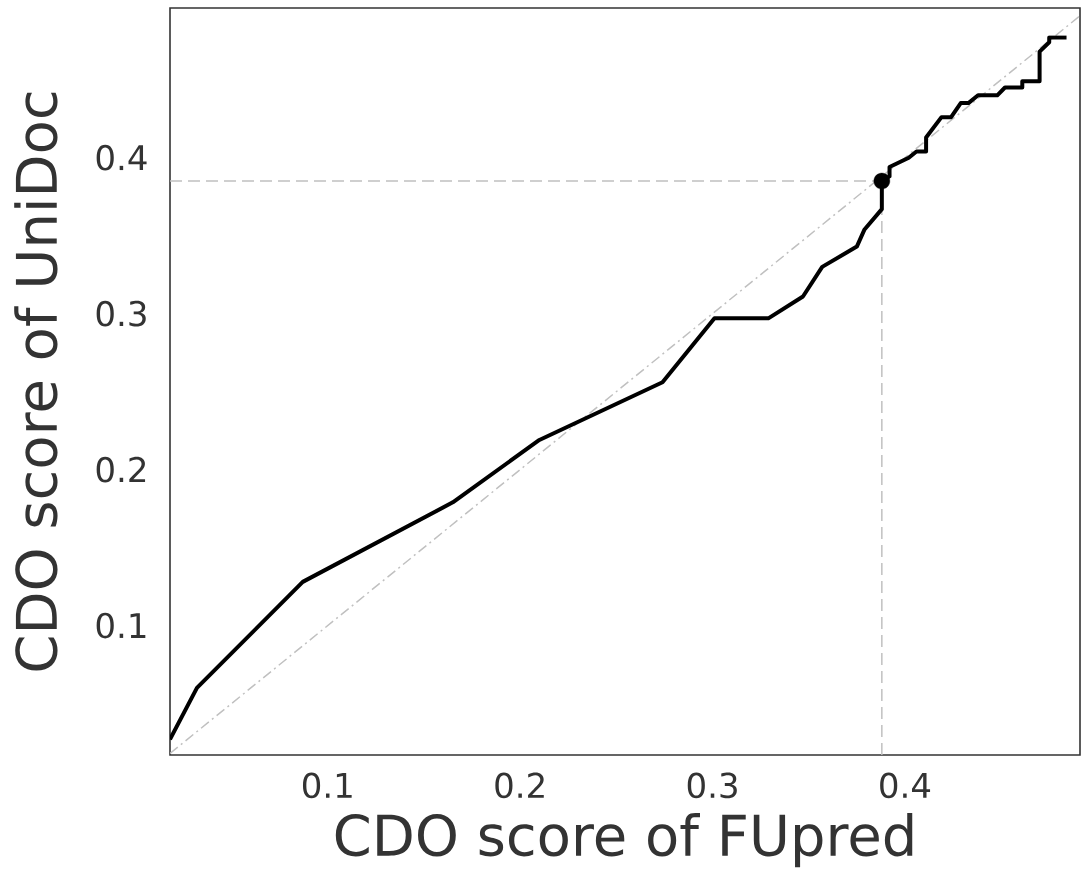 The height and width of the screenshot is (886, 1082). Describe the element at coordinates (121, 469) in the screenshot. I see `y-tick-label: 0.2` at that location.